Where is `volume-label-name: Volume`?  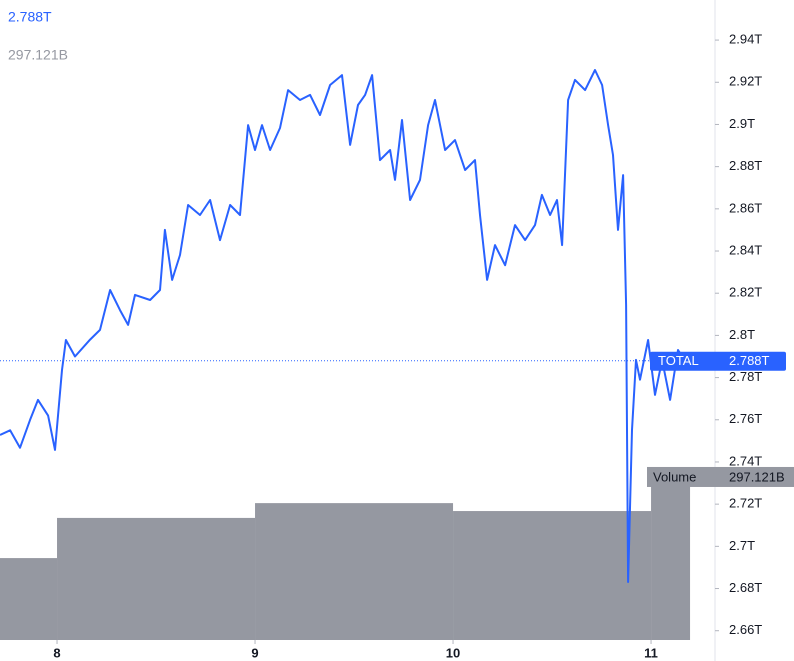
volume-label-name: Volume is located at coordinates (674, 476).